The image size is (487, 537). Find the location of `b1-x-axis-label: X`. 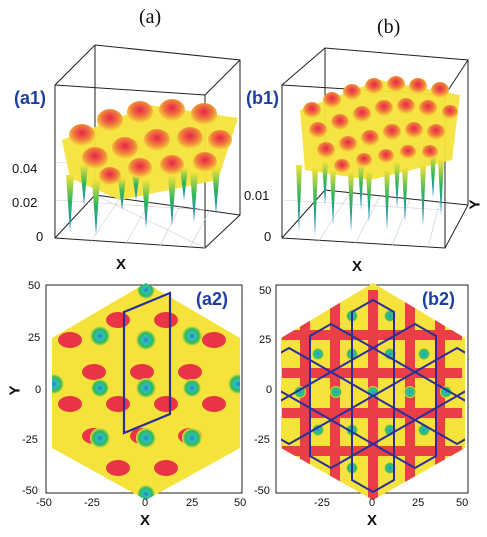

b1-x-axis-label: X is located at coordinates (357, 266).